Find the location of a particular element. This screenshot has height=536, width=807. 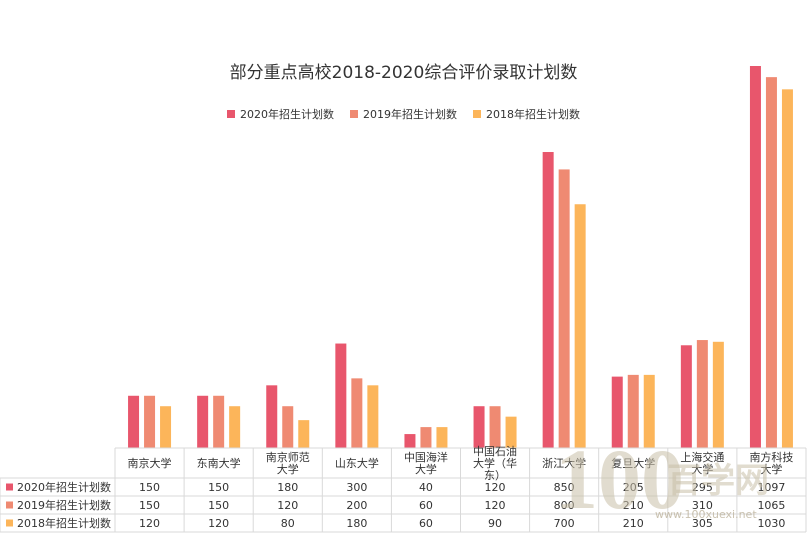

data-label: 700 is located at coordinates (564, 523).